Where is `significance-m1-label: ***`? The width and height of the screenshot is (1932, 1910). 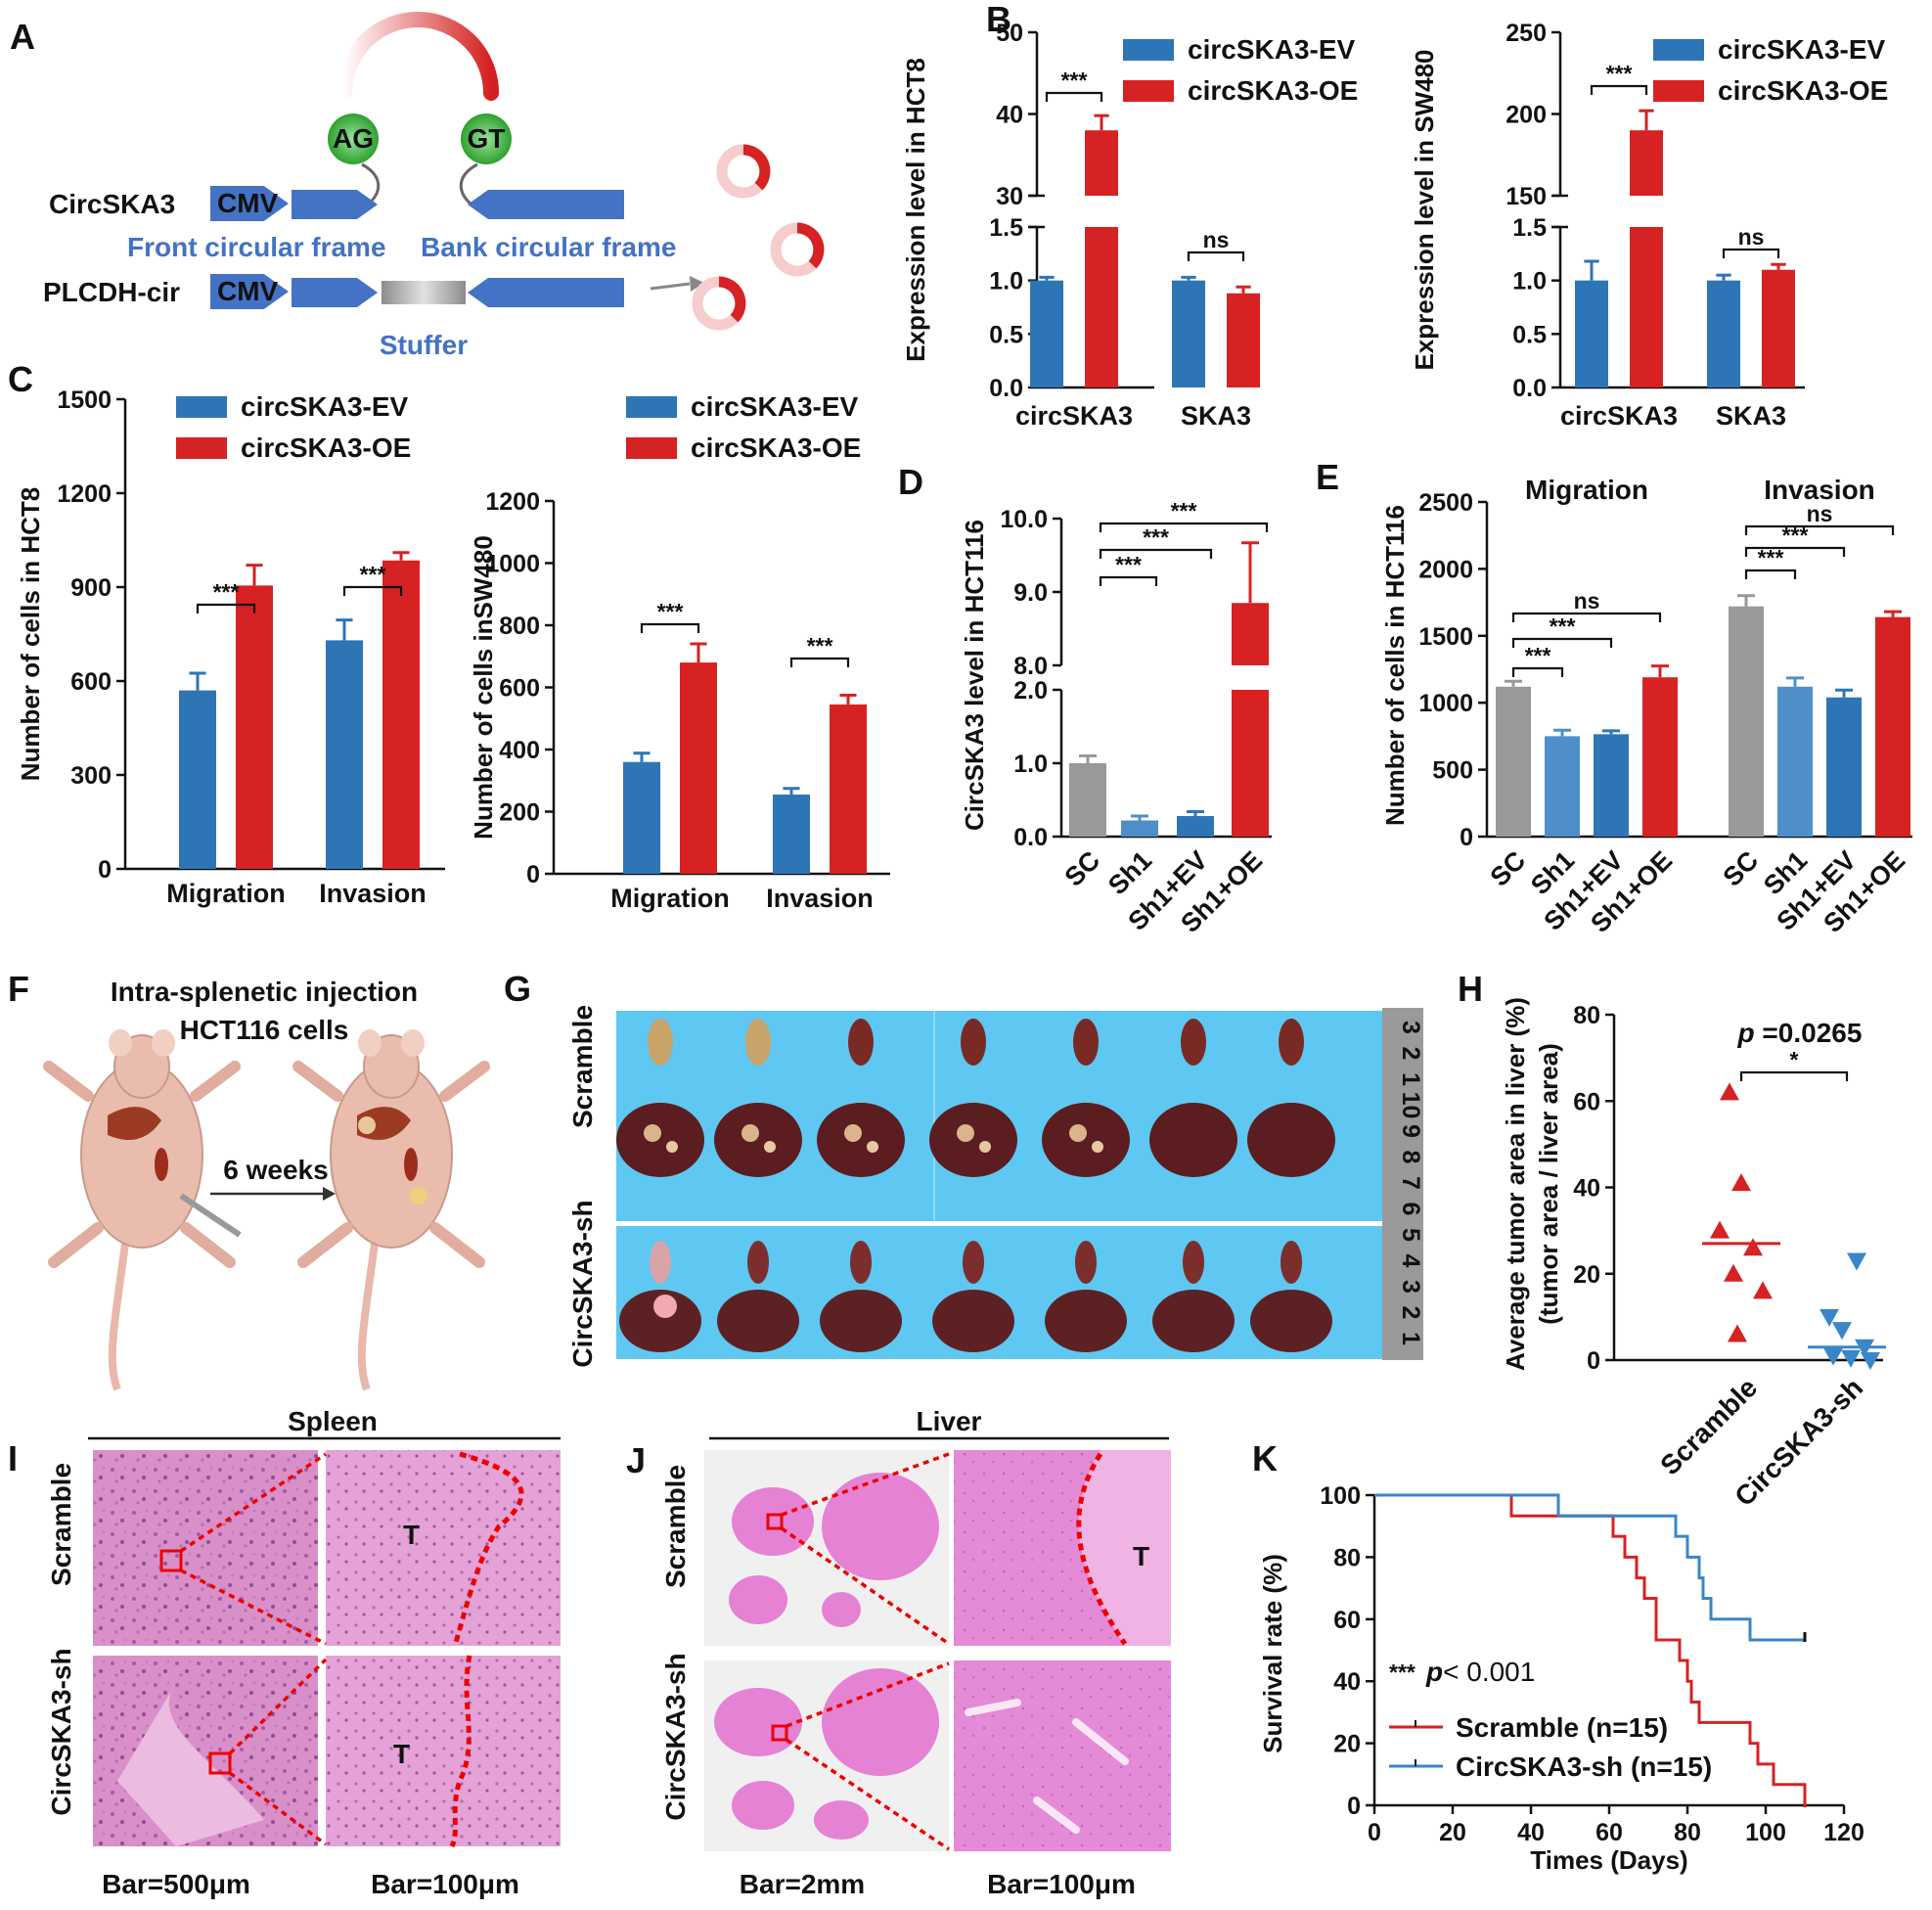
significance-m1-label: *** is located at coordinates (1538, 656).